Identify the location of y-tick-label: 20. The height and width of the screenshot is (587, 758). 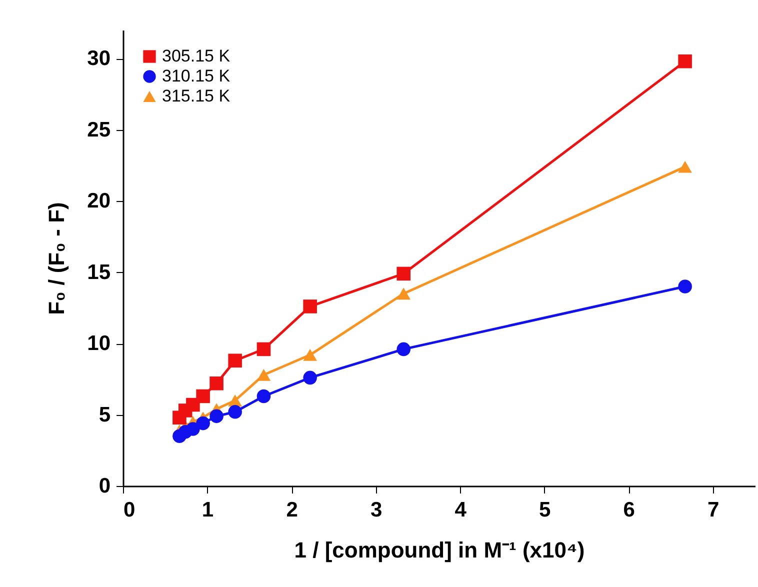
(98, 201).